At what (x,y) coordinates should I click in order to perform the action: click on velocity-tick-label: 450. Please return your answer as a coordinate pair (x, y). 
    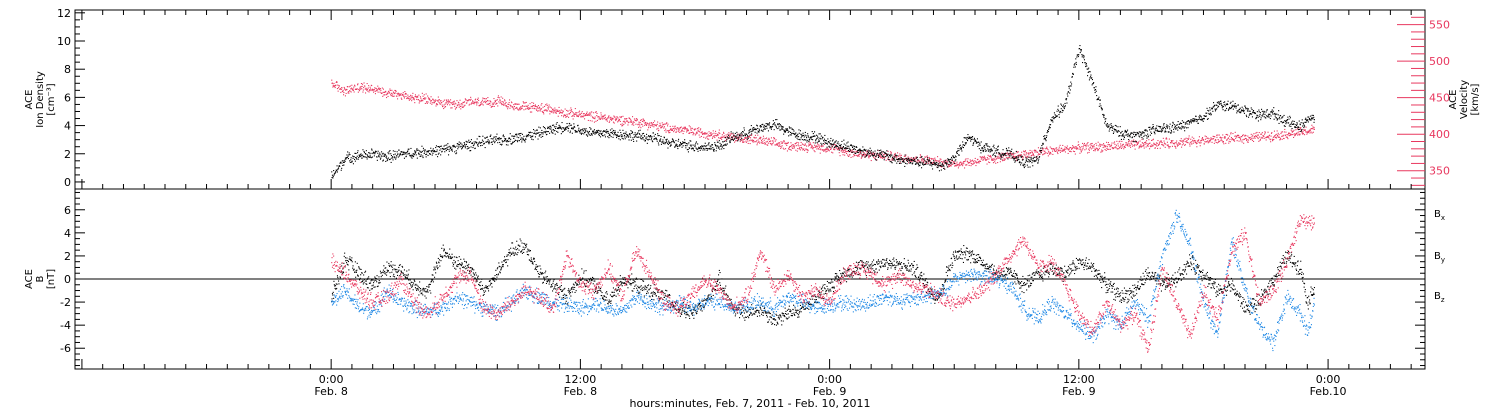
    Looking at the image, I should click on (1439, 98).